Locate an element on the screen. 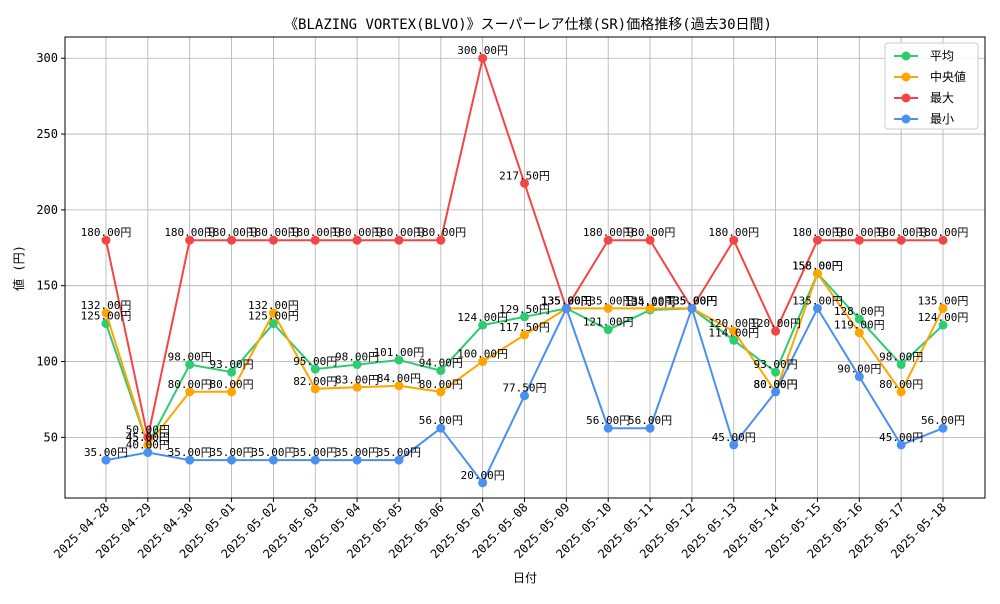 This screenshot has height=604, width=1000. data-label: 132.00円 is located at coordinates (273, 305).